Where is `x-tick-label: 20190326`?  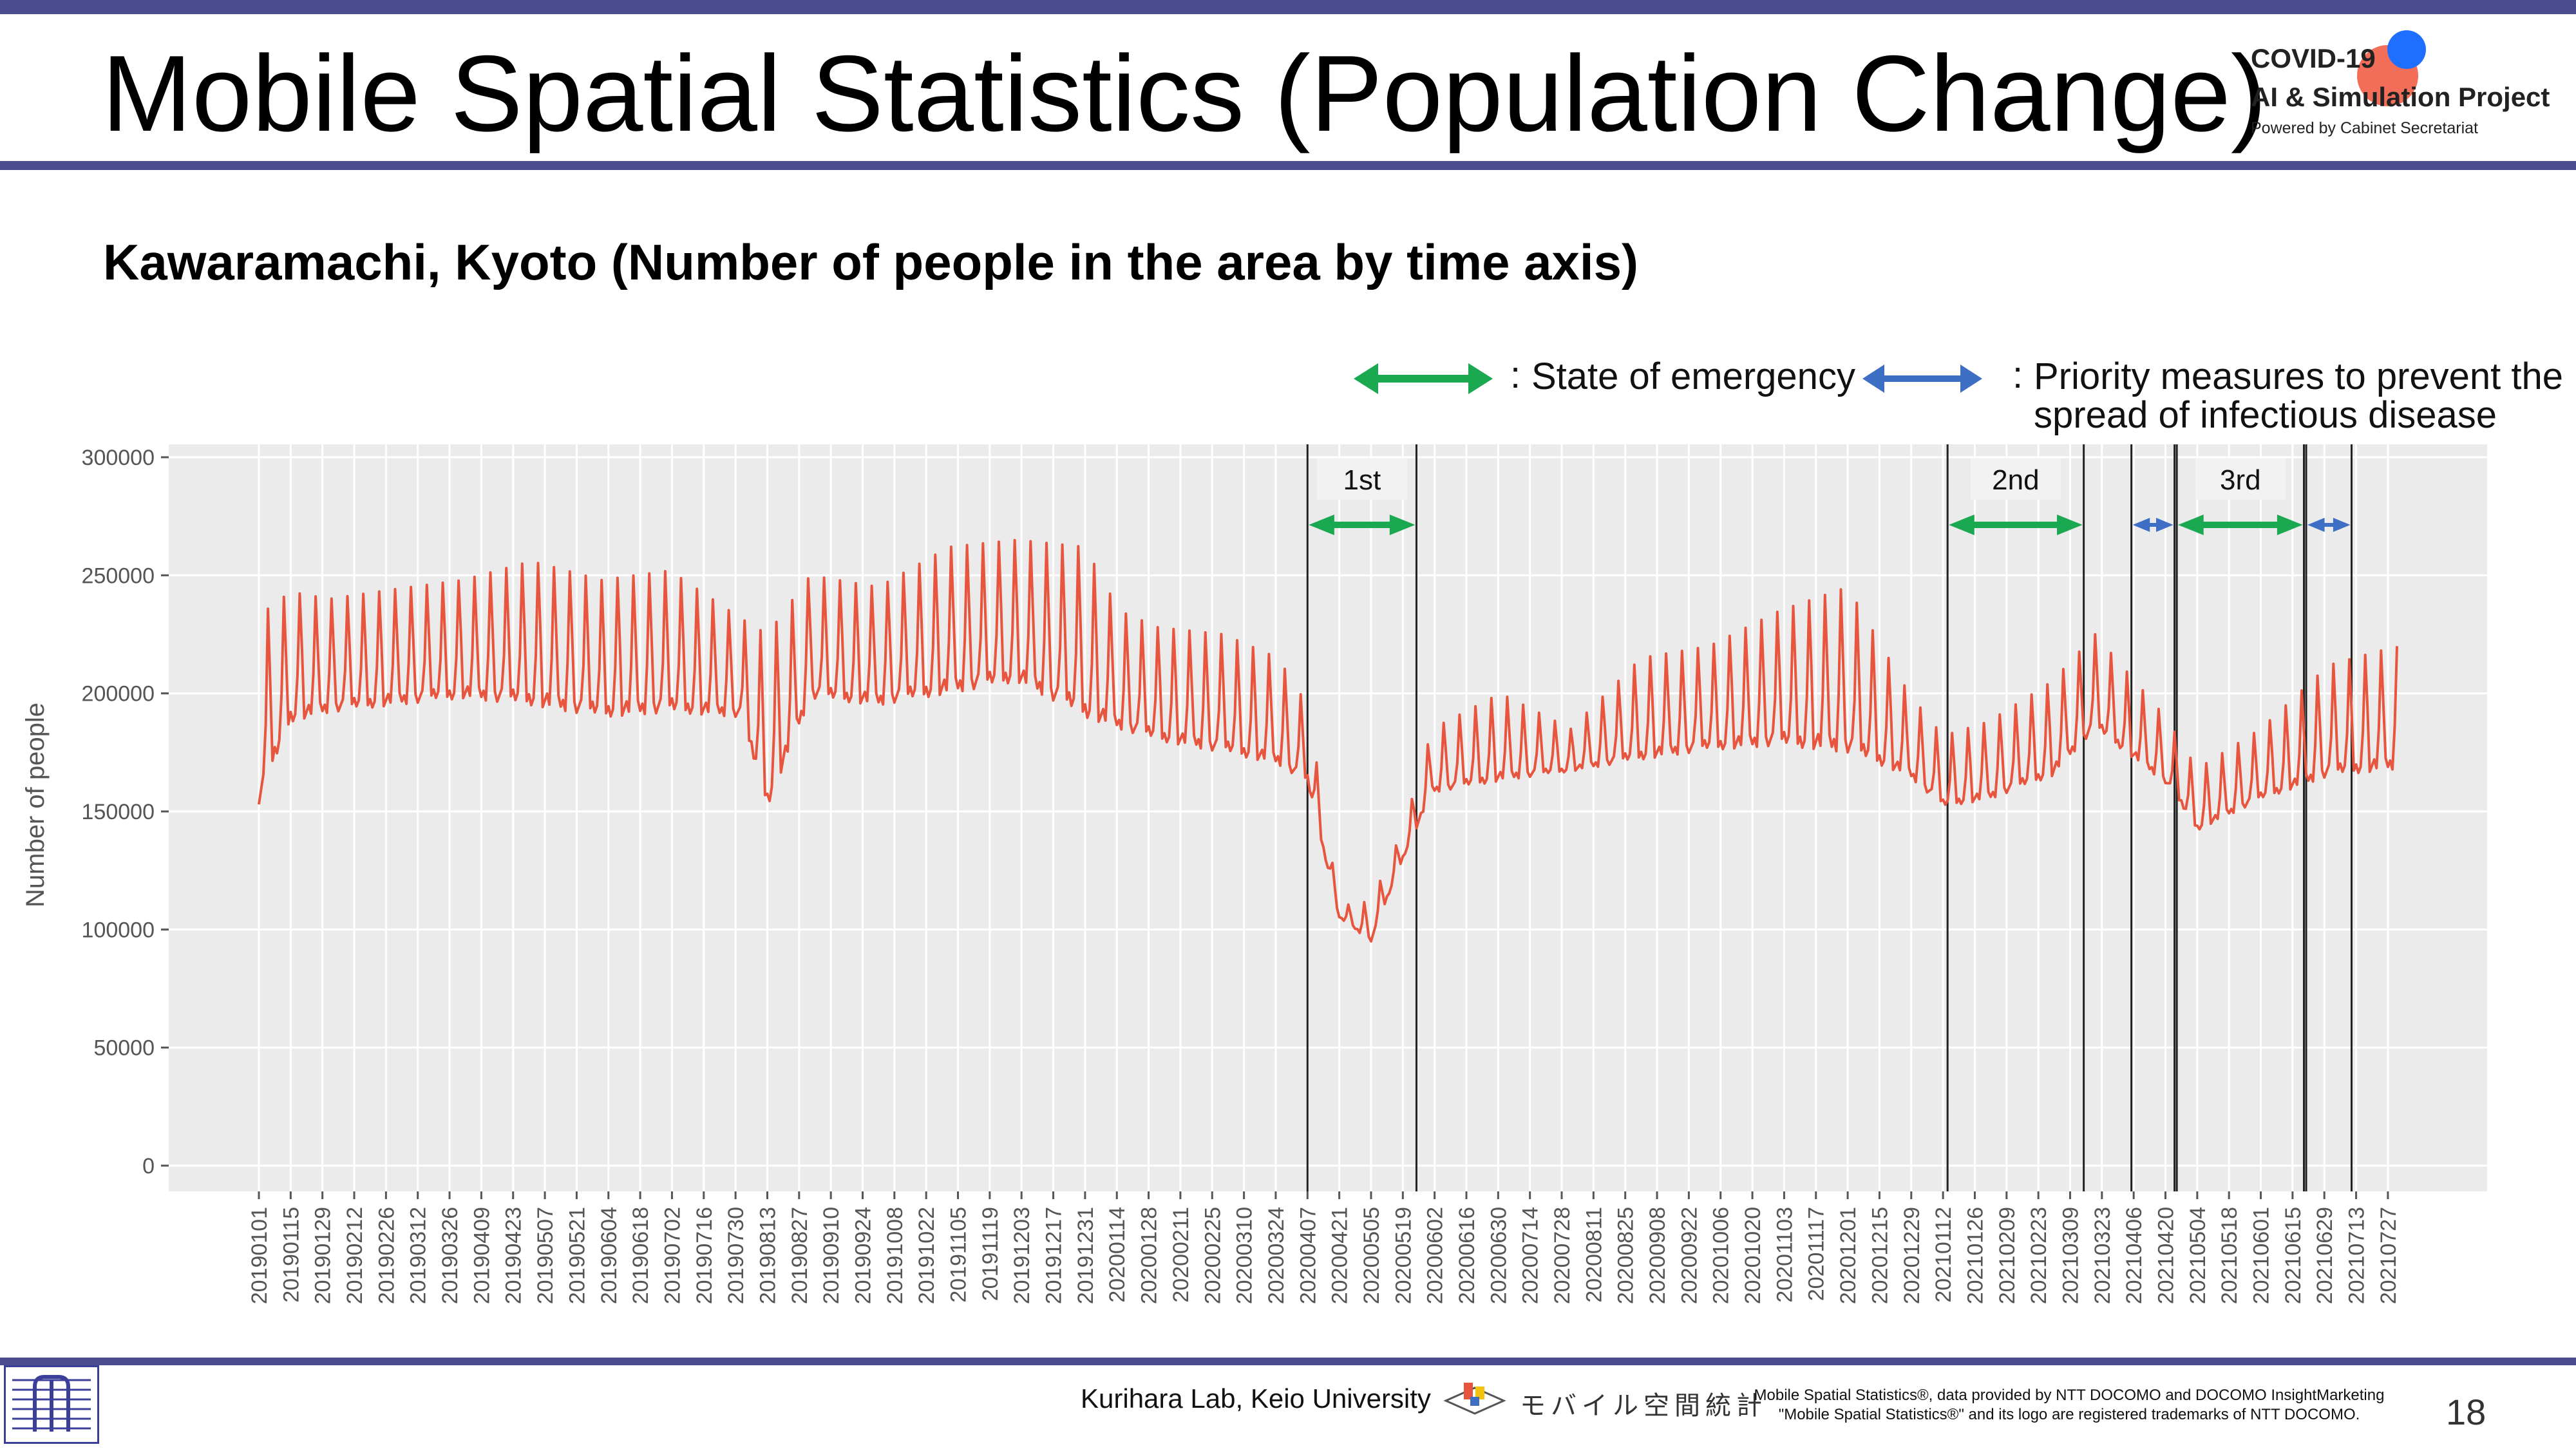
x-tick-label: 20190326 is located at coordinates (450, 1255).